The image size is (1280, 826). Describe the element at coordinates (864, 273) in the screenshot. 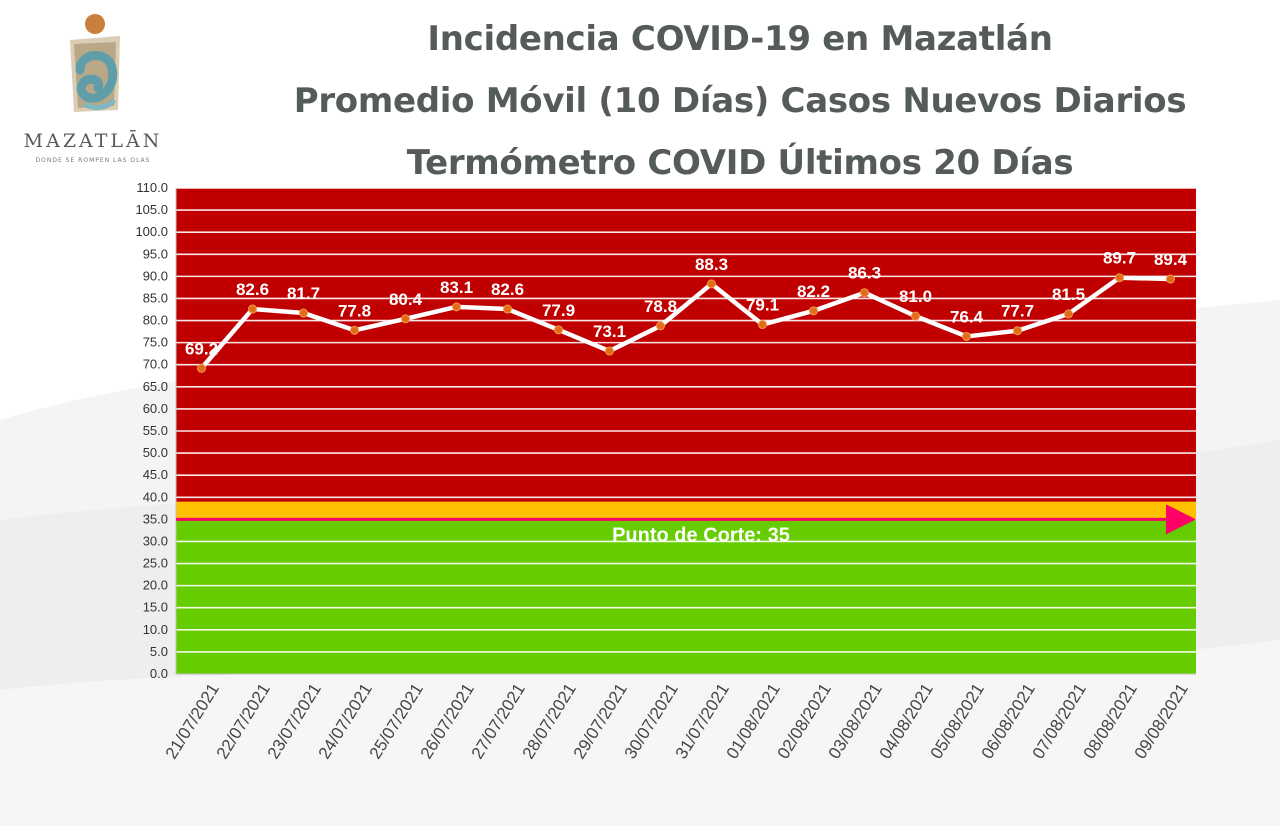

I see `data-label: 86.3` at that location.